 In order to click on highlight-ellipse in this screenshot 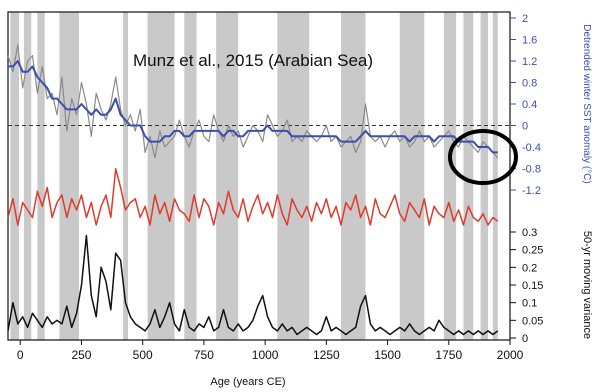, I will do `click(483, 157)`.